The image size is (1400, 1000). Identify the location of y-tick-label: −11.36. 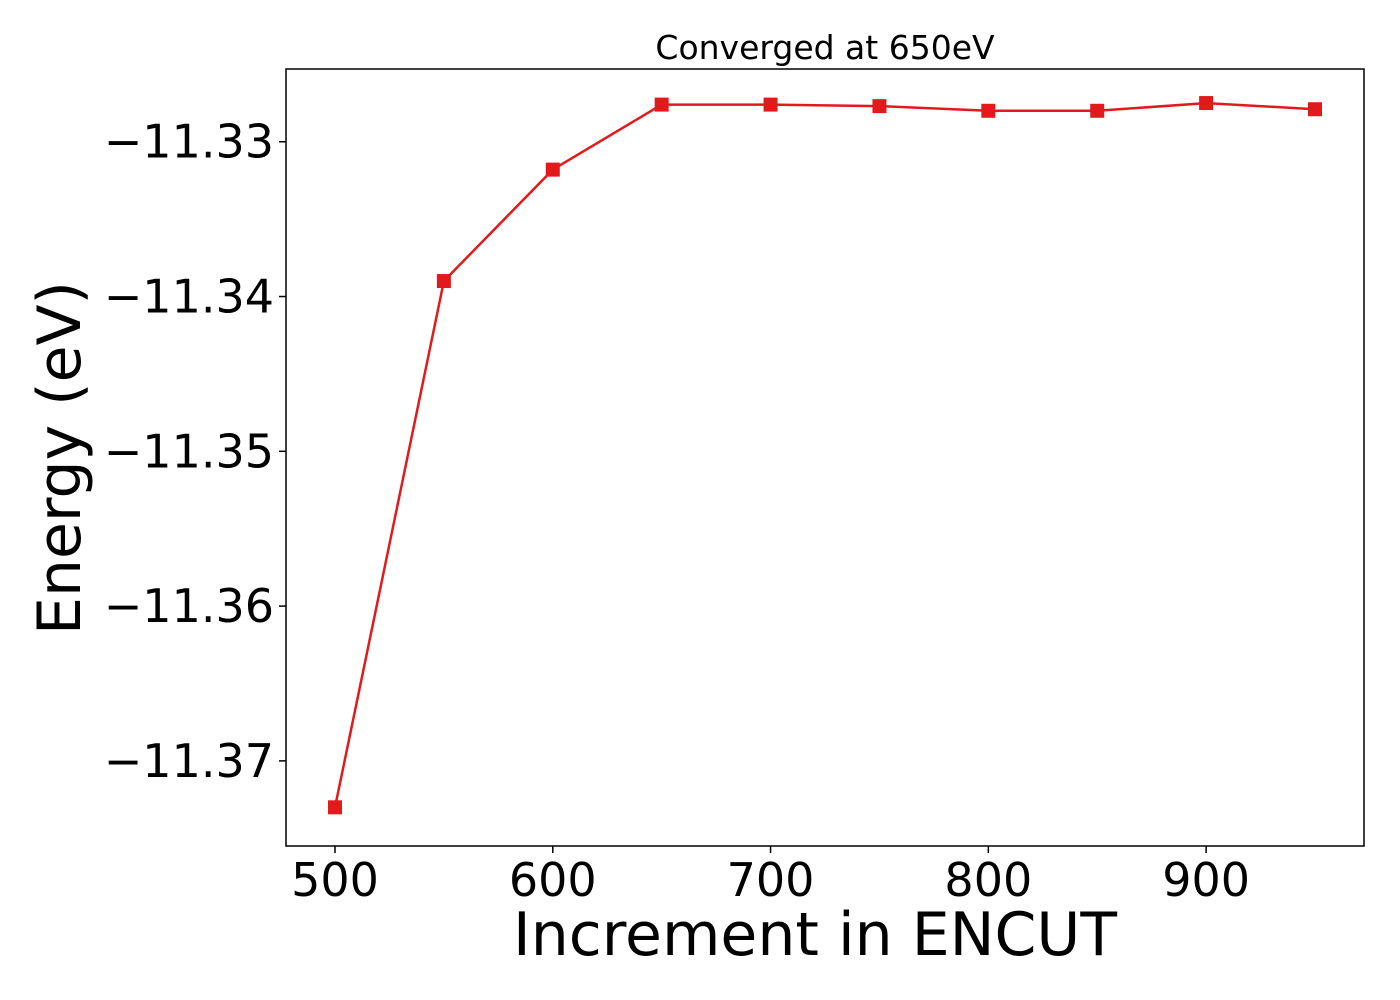
(189, 606).